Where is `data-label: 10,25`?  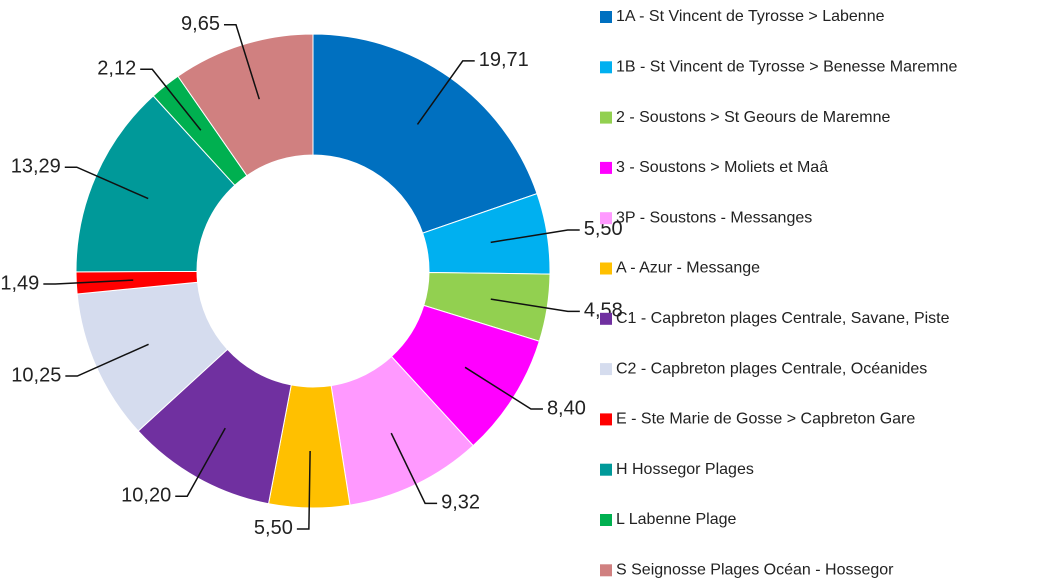
data-label: 10,25 is located at coordinates (36, 375).